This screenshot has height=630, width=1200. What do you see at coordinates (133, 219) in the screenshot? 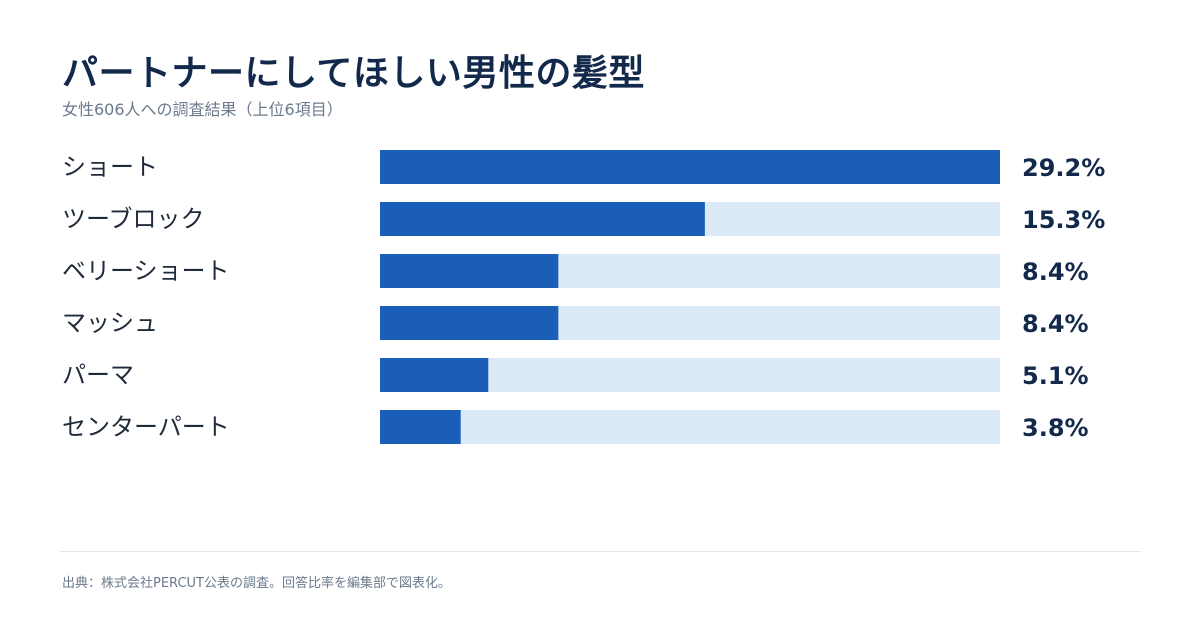
I see `category-label: ツーブロック` at bounding box center [133, 219].